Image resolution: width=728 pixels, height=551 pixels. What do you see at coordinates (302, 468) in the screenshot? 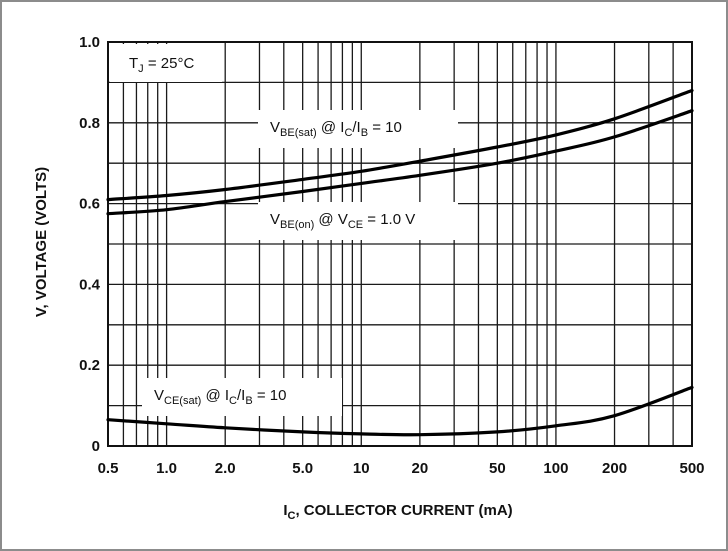
I see `x-tick-label: 5.0` at bounding box center [302, 468].